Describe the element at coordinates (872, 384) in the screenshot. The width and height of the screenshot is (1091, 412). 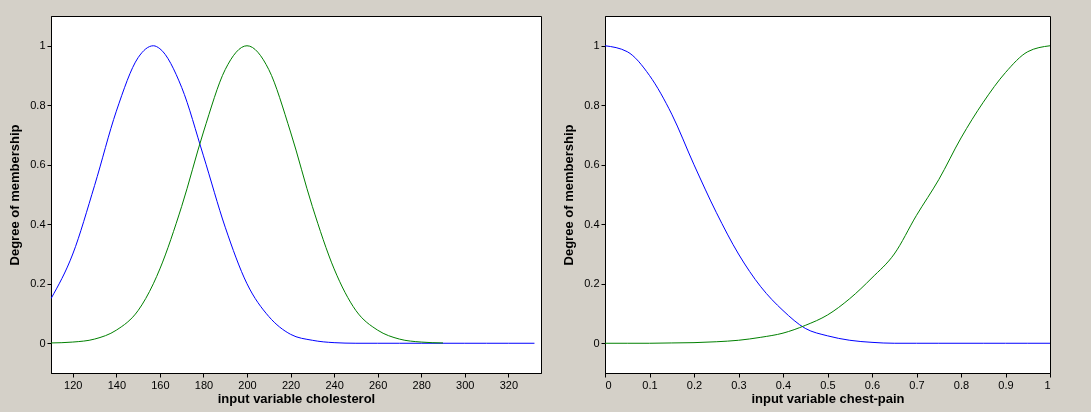
I see `x-tick-label: 0.6` at that location.